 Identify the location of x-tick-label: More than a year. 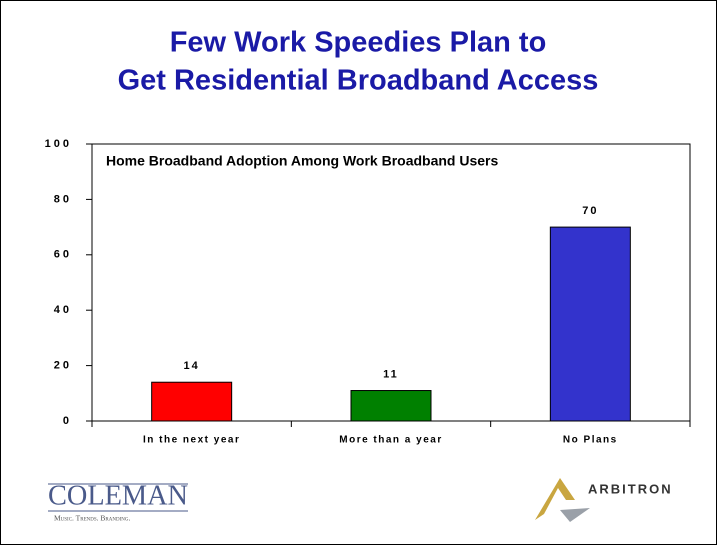
(390, 440).